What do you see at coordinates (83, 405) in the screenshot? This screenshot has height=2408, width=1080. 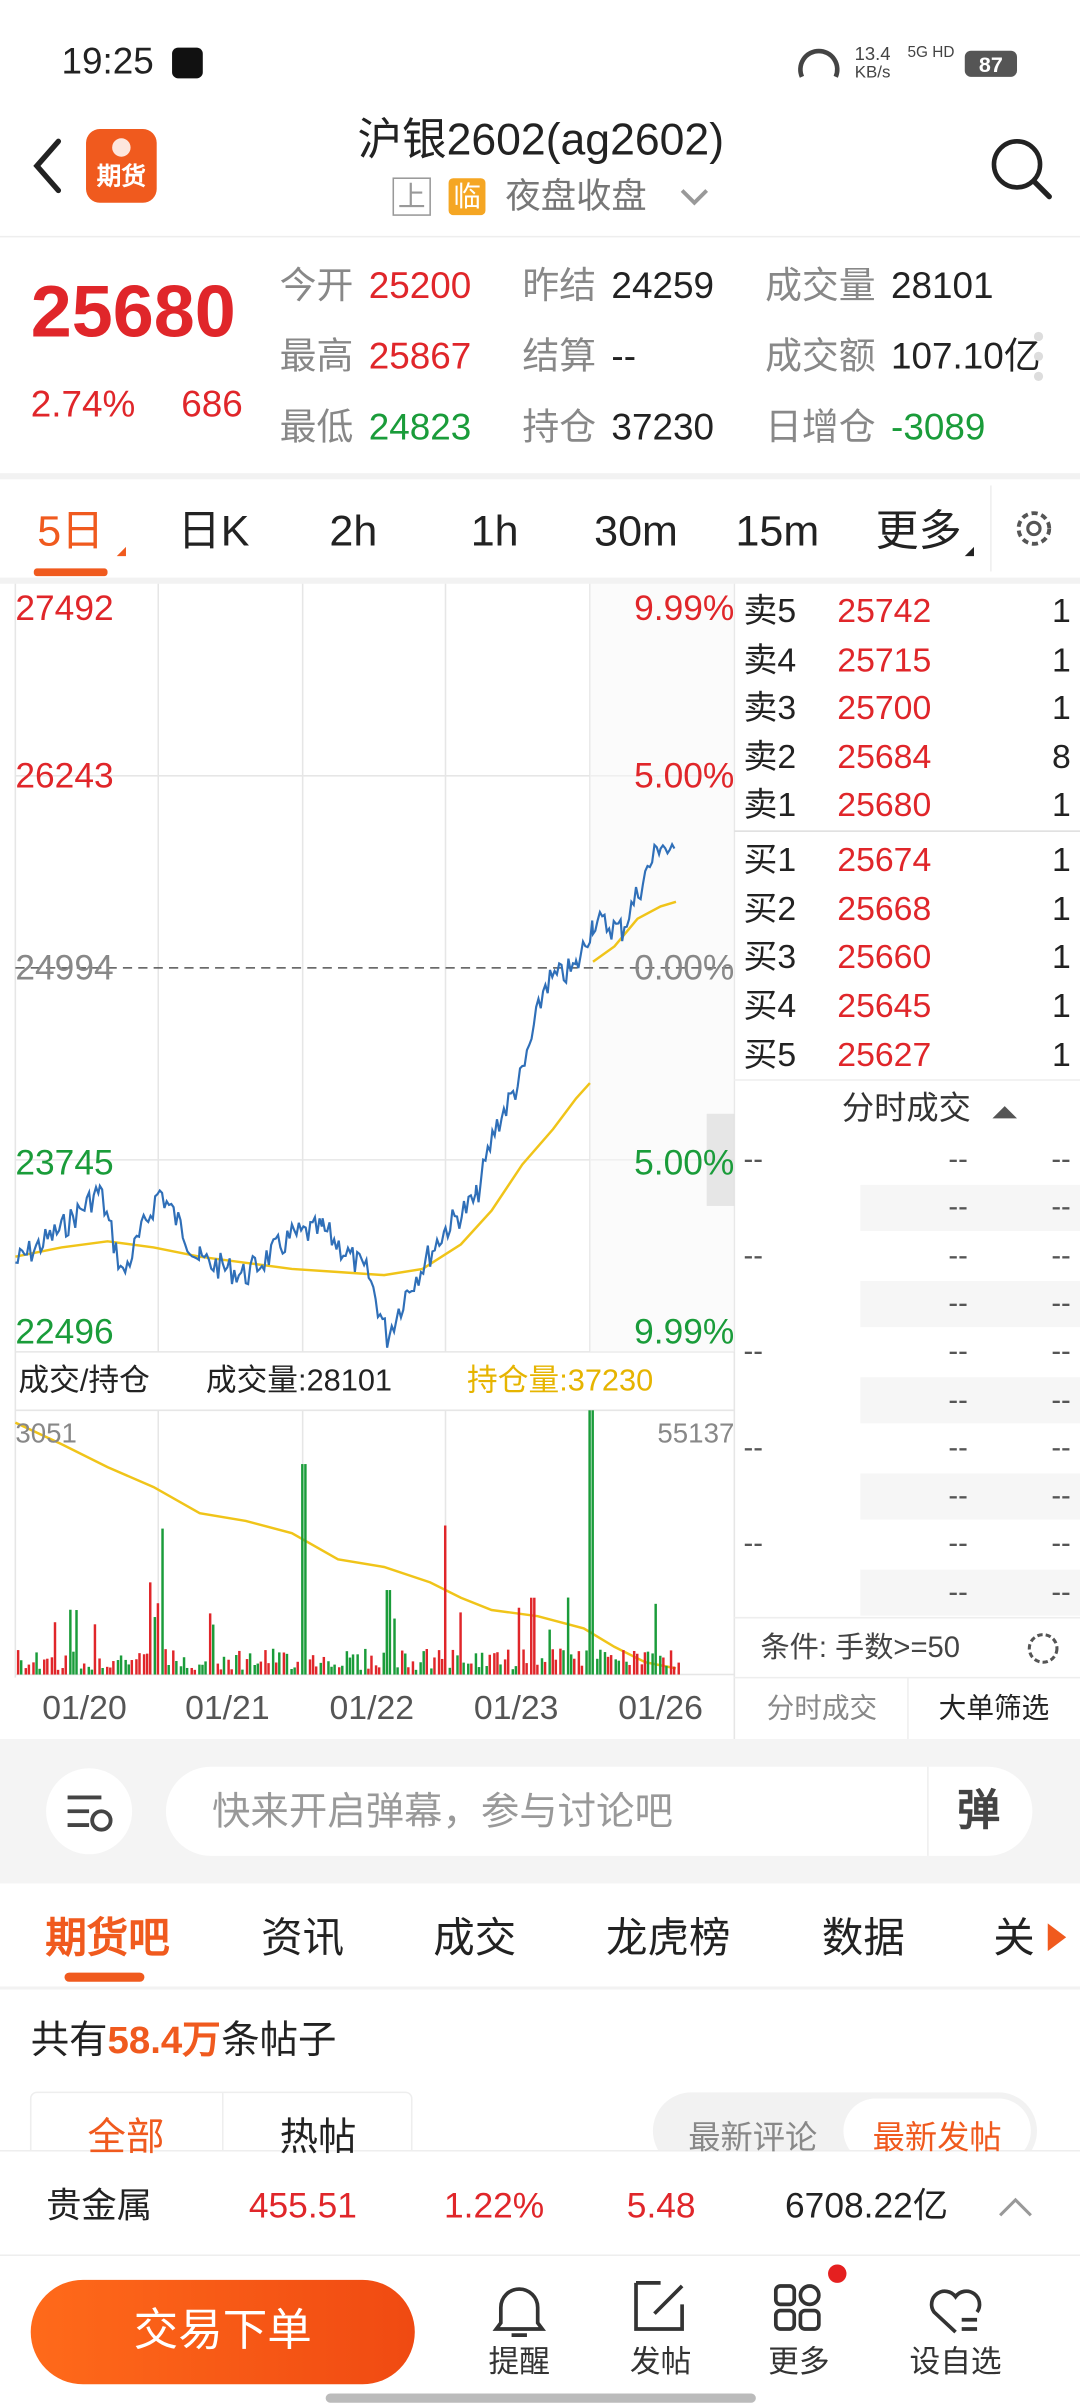 I see `change-pct: 2.74%` at bounding box center [83, 405].